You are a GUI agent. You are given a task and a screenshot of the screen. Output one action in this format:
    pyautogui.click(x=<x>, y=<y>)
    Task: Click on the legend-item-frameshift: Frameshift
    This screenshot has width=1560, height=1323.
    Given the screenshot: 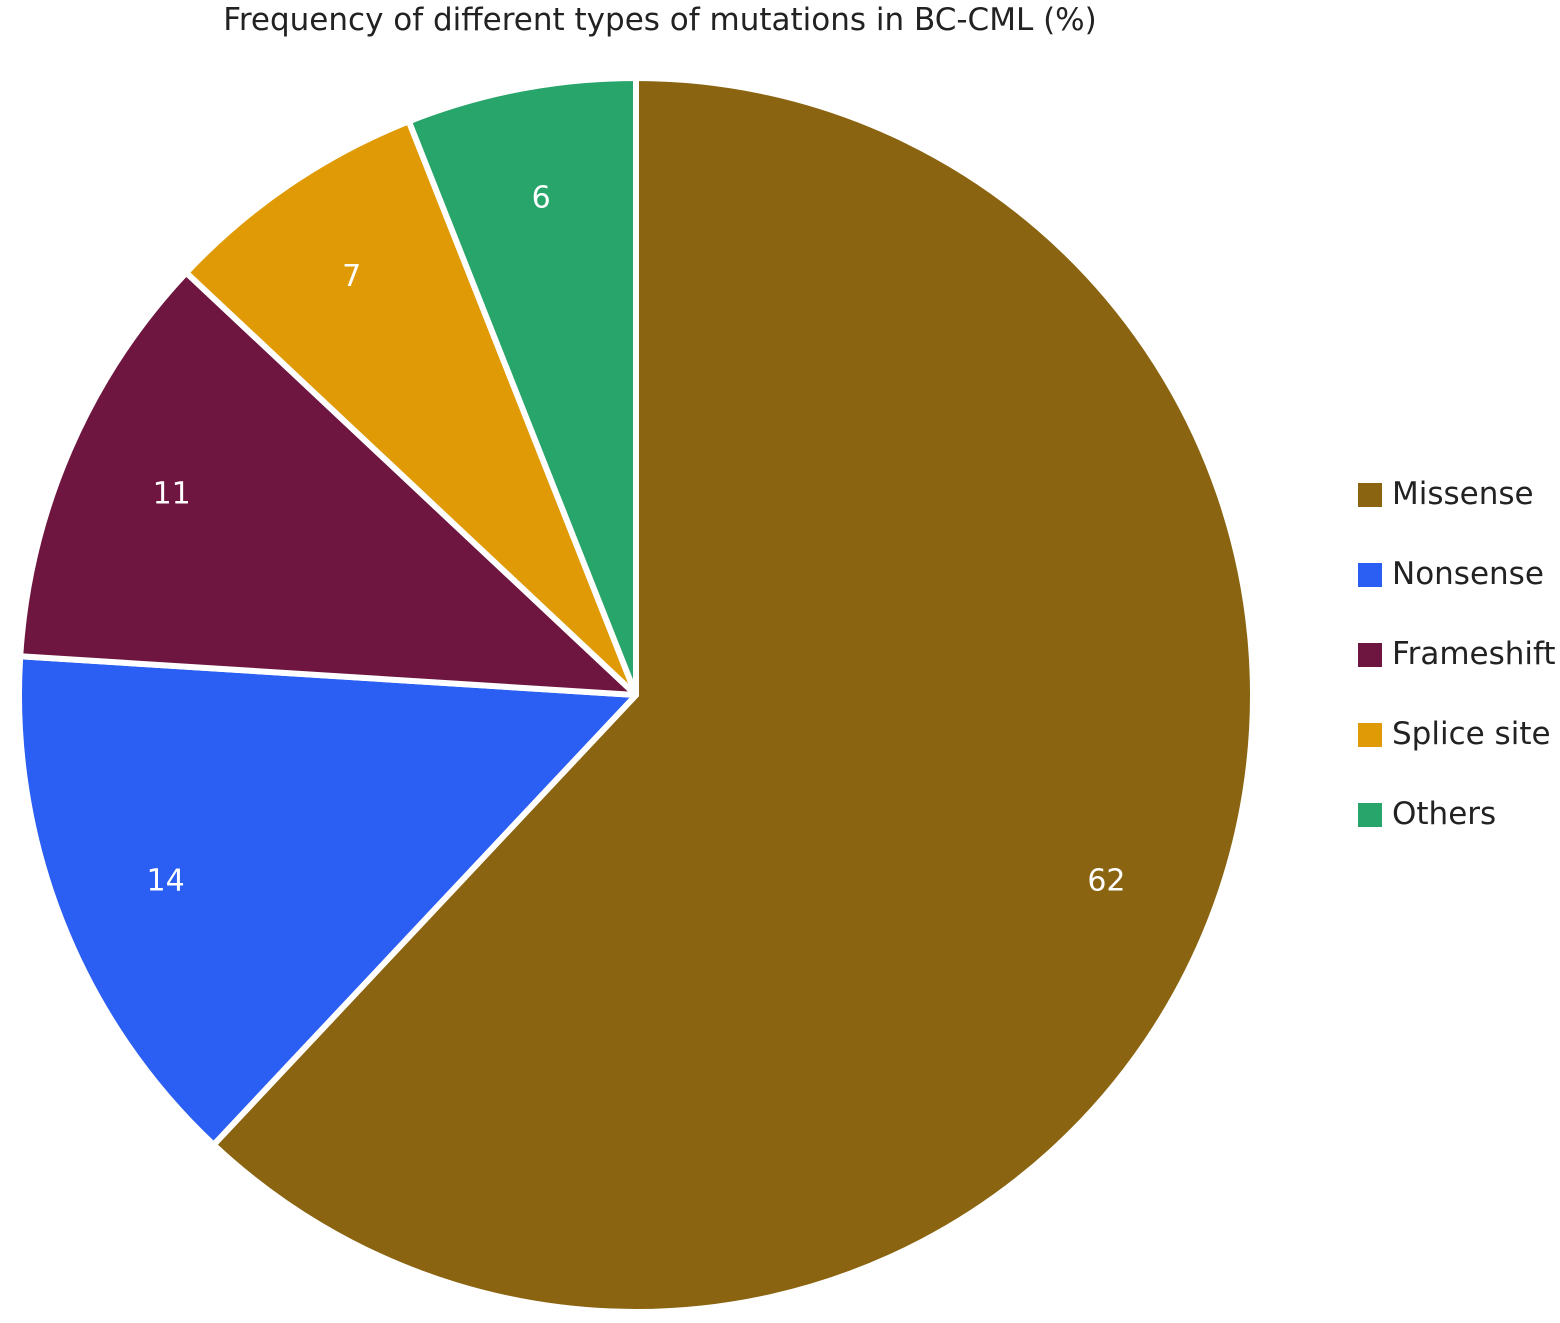 What is the action you would take?
    pyautogui.click(x=1457, y=674)
    